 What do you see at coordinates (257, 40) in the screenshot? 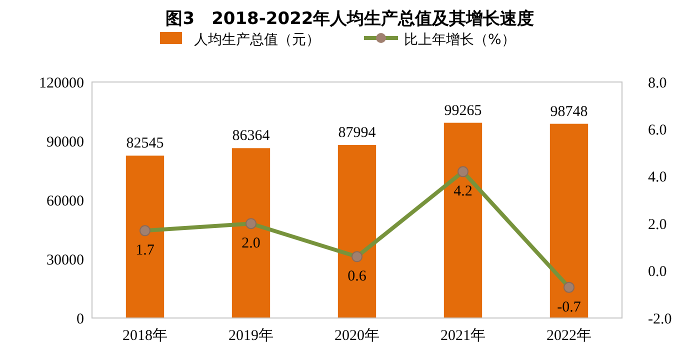
I see `legend-label: 人均生产总值（元）` at bounding box center [257, 40].